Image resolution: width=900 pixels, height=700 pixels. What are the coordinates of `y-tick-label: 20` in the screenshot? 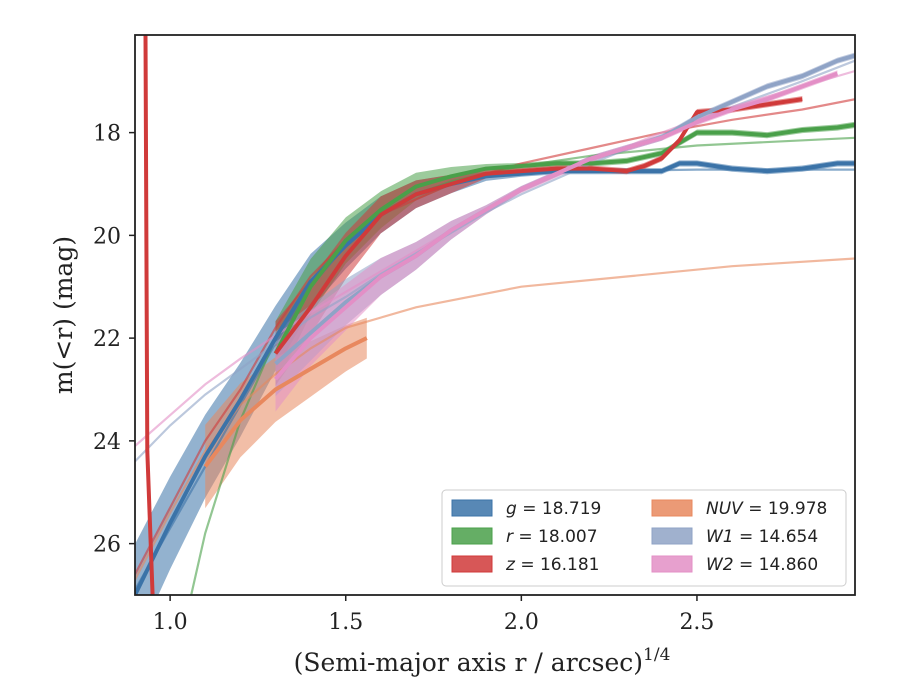 It's located at (107, 236).